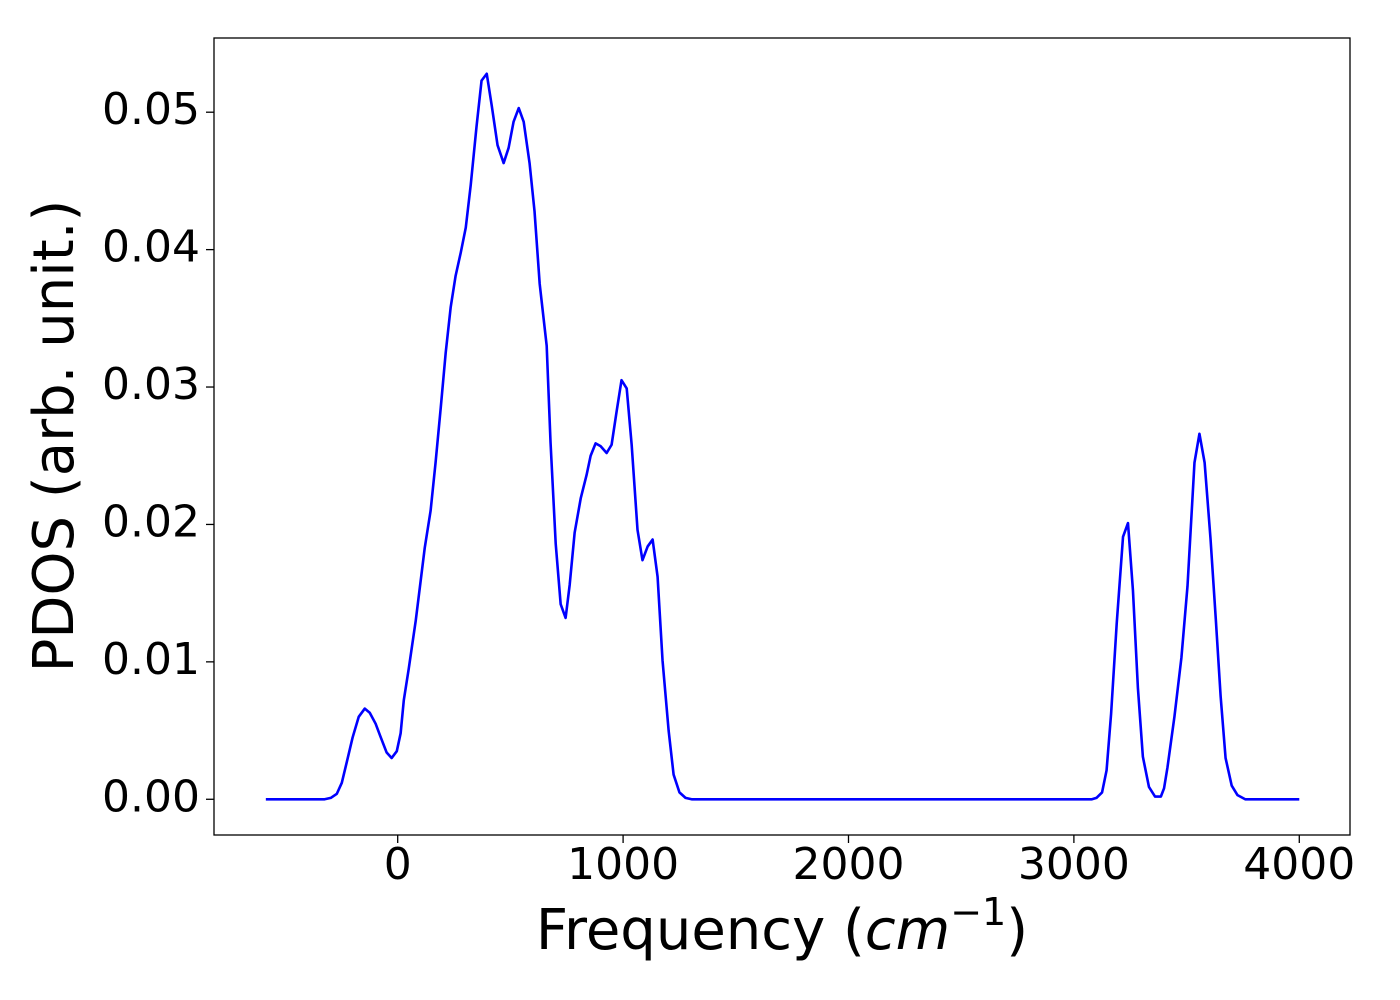 The width and height of the screenshot is (1400, 1000). I want to click on x-tick-label: 0, so click(398, 864).